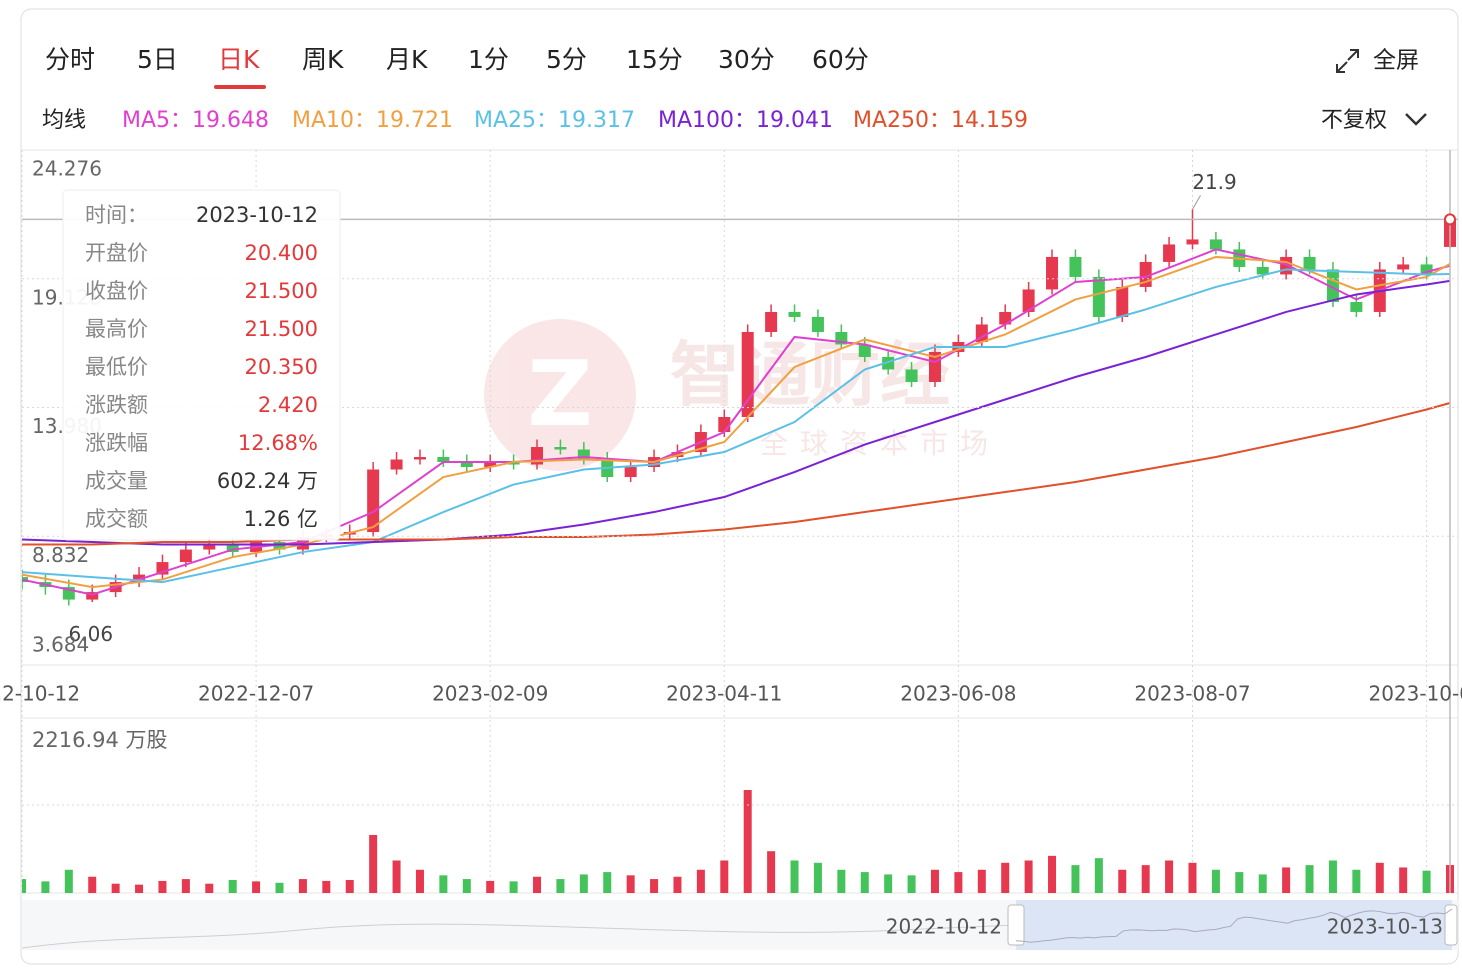 The height and width of the screenshot is (972, 1462). Describe the element at coordinates (281, 367) in the screenshot. I see `tooltip-value: 20.350` at that location.